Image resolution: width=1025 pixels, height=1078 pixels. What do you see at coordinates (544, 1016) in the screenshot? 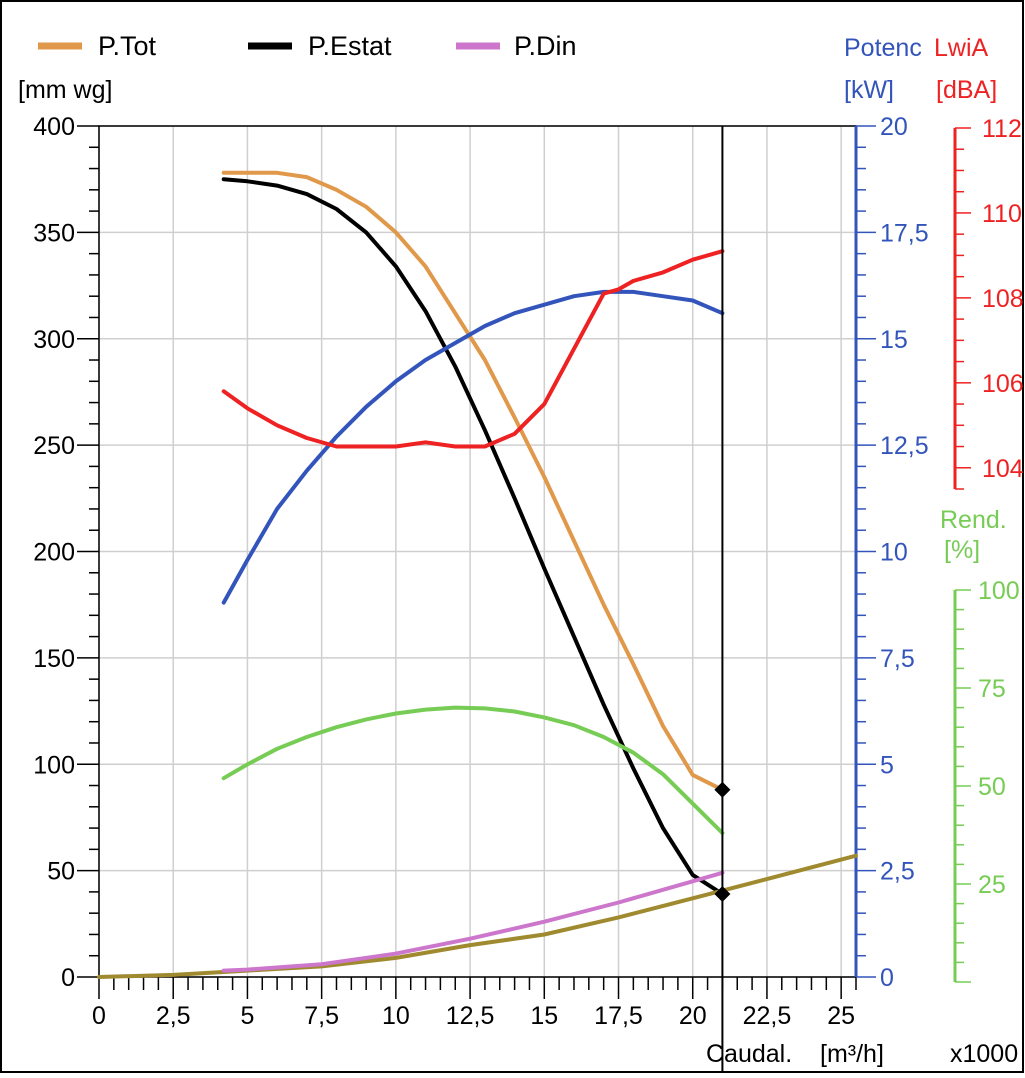
I see `x-tick-label-15: 15` at bounding box center [544, 1016].